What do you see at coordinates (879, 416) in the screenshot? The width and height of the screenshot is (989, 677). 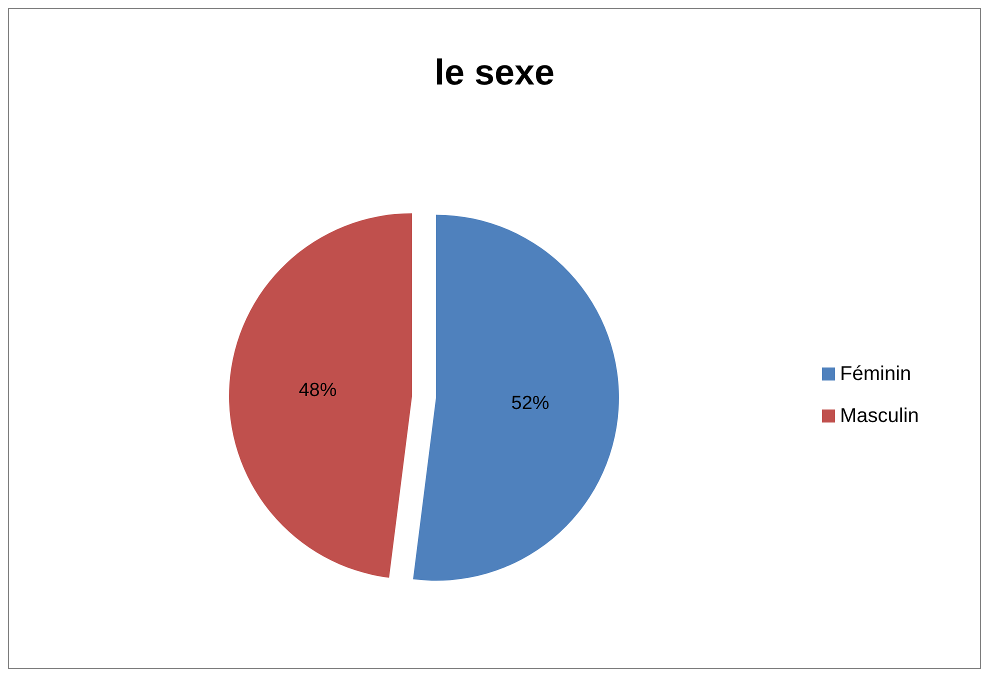 I see `legend-label: Masculin` at bounding box center [879, 416].